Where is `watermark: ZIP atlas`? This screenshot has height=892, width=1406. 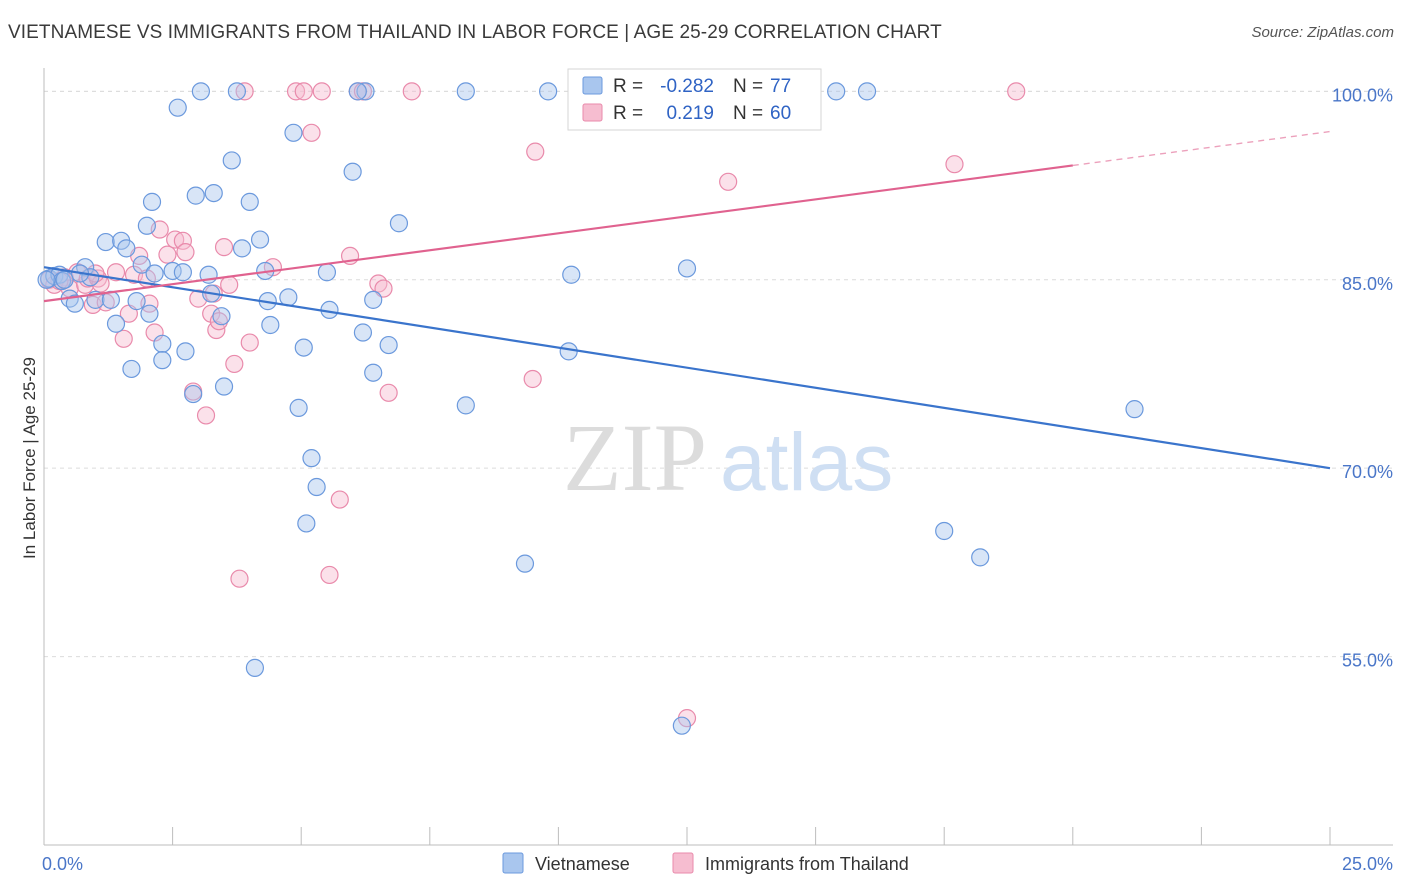
watermark: ZIP atlas is located at coordinates (728, 457).